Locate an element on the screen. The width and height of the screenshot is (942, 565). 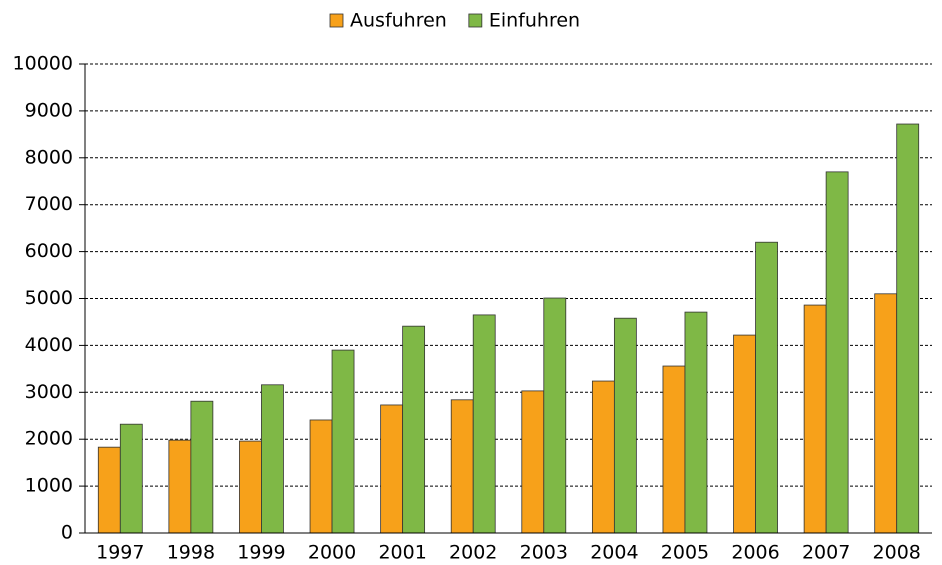
y-tick-label: 9000 is located at coordinates (49, 110).